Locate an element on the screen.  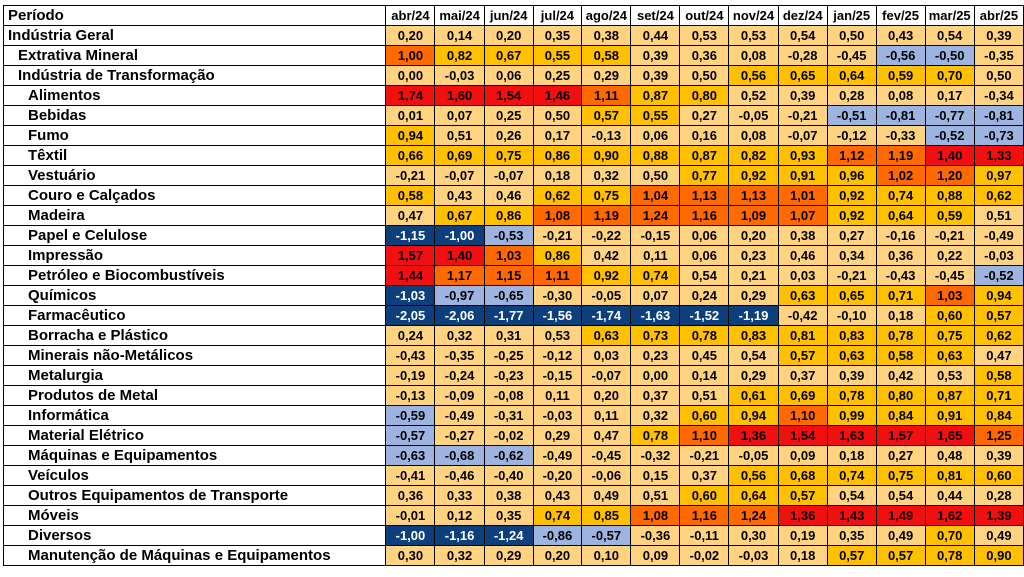
heatmap-cell: 1,20 is located at coordinates (949, 175).